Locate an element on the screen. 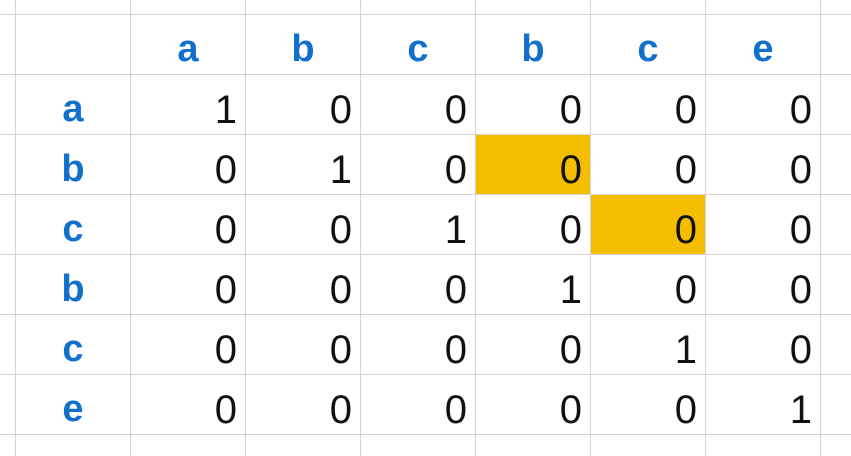  column-header-cell: a is located at coordinates (188, 49).